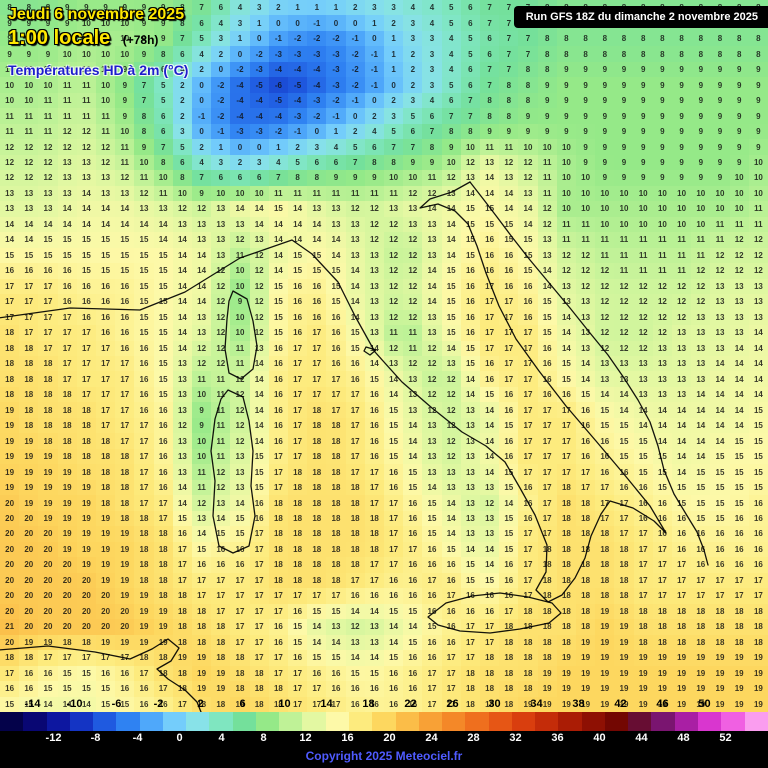  Describe the element at coordinates (259, 85) in the screenshot. I see `temp-cell: -5` at that location.